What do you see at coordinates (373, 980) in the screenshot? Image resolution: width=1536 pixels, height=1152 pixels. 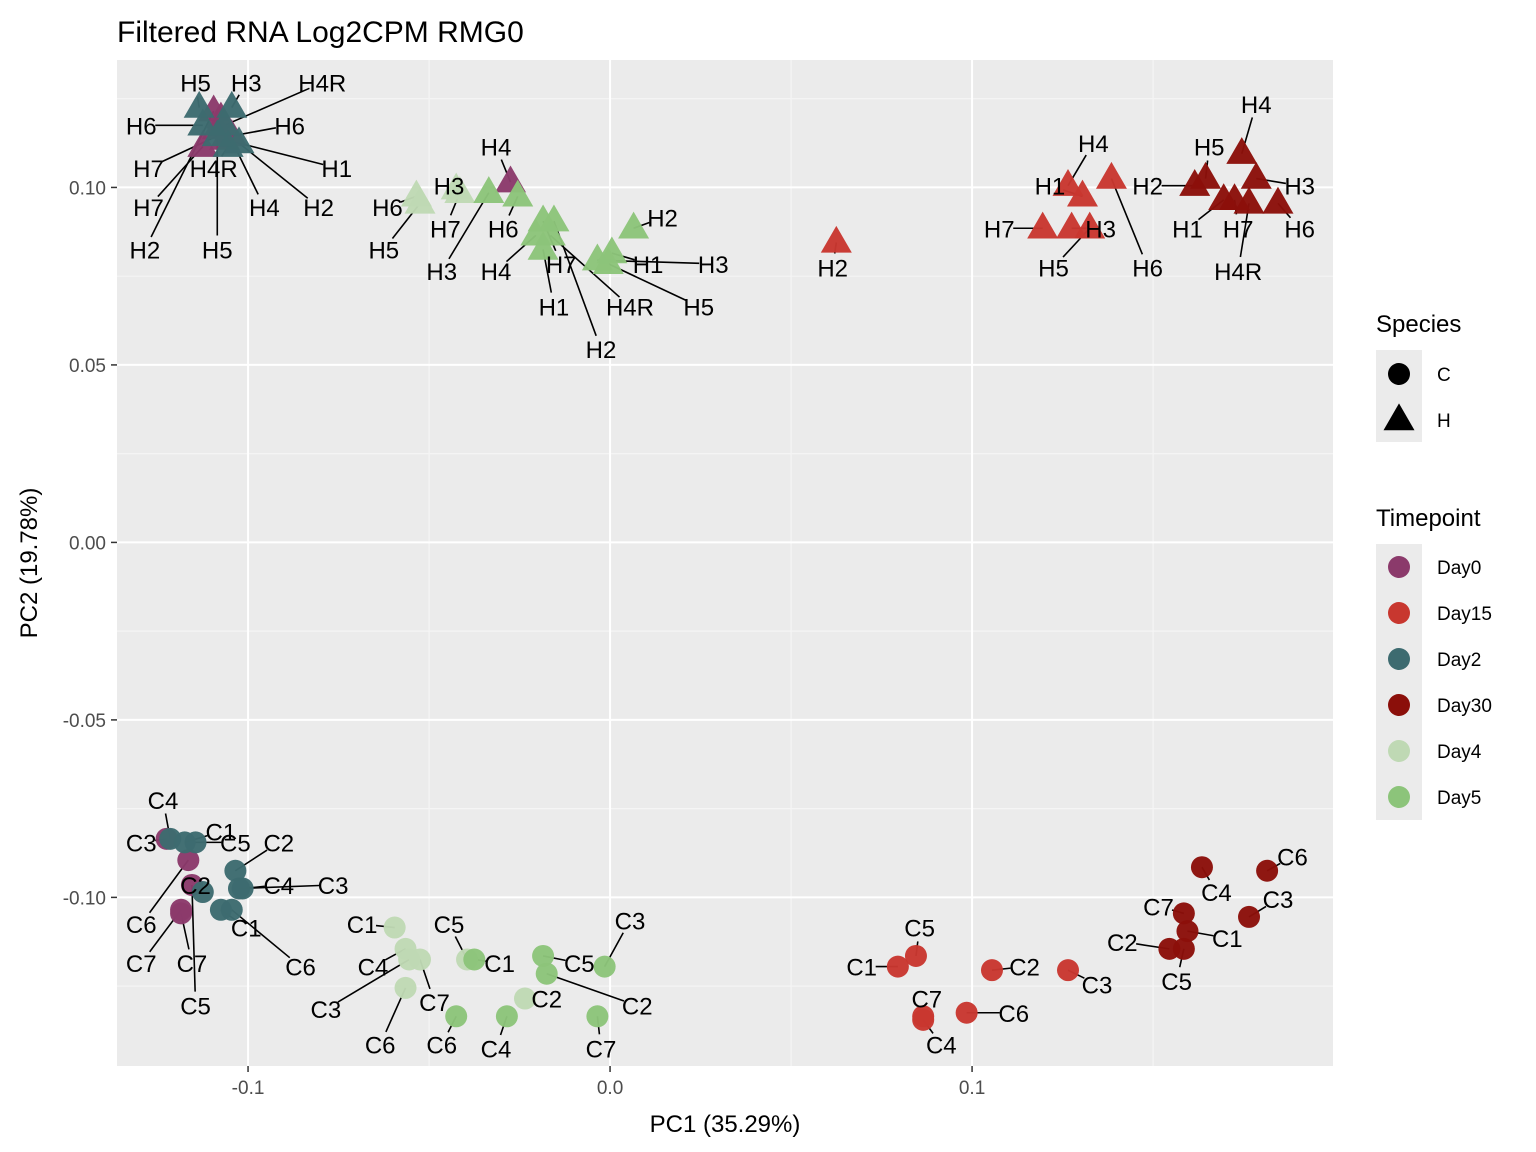 I see `leader-line-c3` at bounding box center [373, 980].